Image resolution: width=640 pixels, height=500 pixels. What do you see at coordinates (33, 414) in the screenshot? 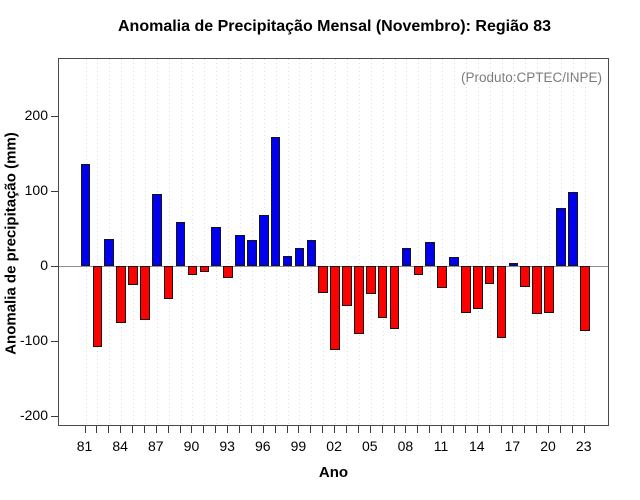
I see `y-tick-label--200: -200` at bounding box center [33, 414].